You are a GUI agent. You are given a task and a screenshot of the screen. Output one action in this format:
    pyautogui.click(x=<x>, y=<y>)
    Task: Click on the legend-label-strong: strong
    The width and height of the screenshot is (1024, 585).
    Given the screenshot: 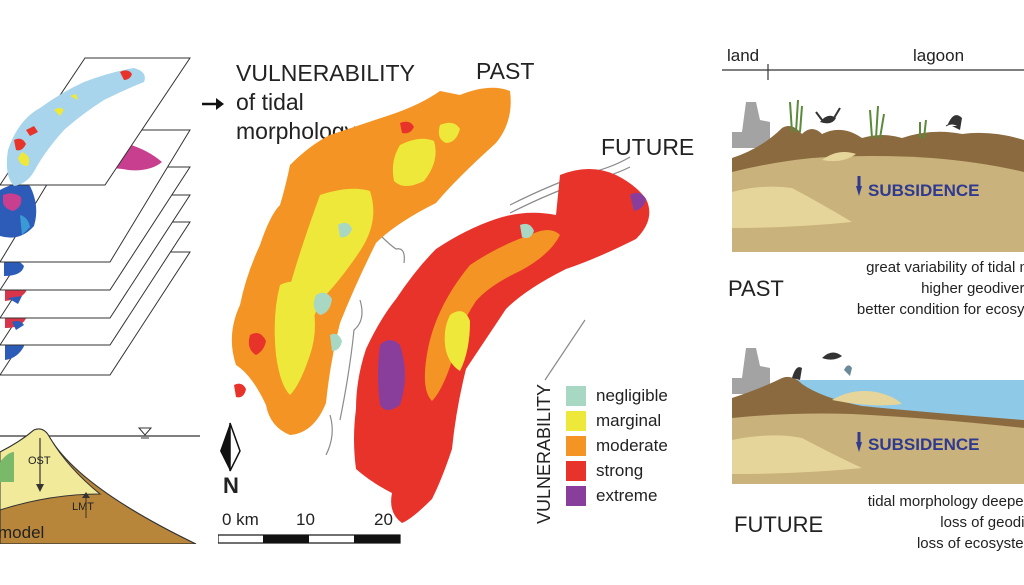 What is the action you would take?
    pyautogui.click(x=620, y=470)
    